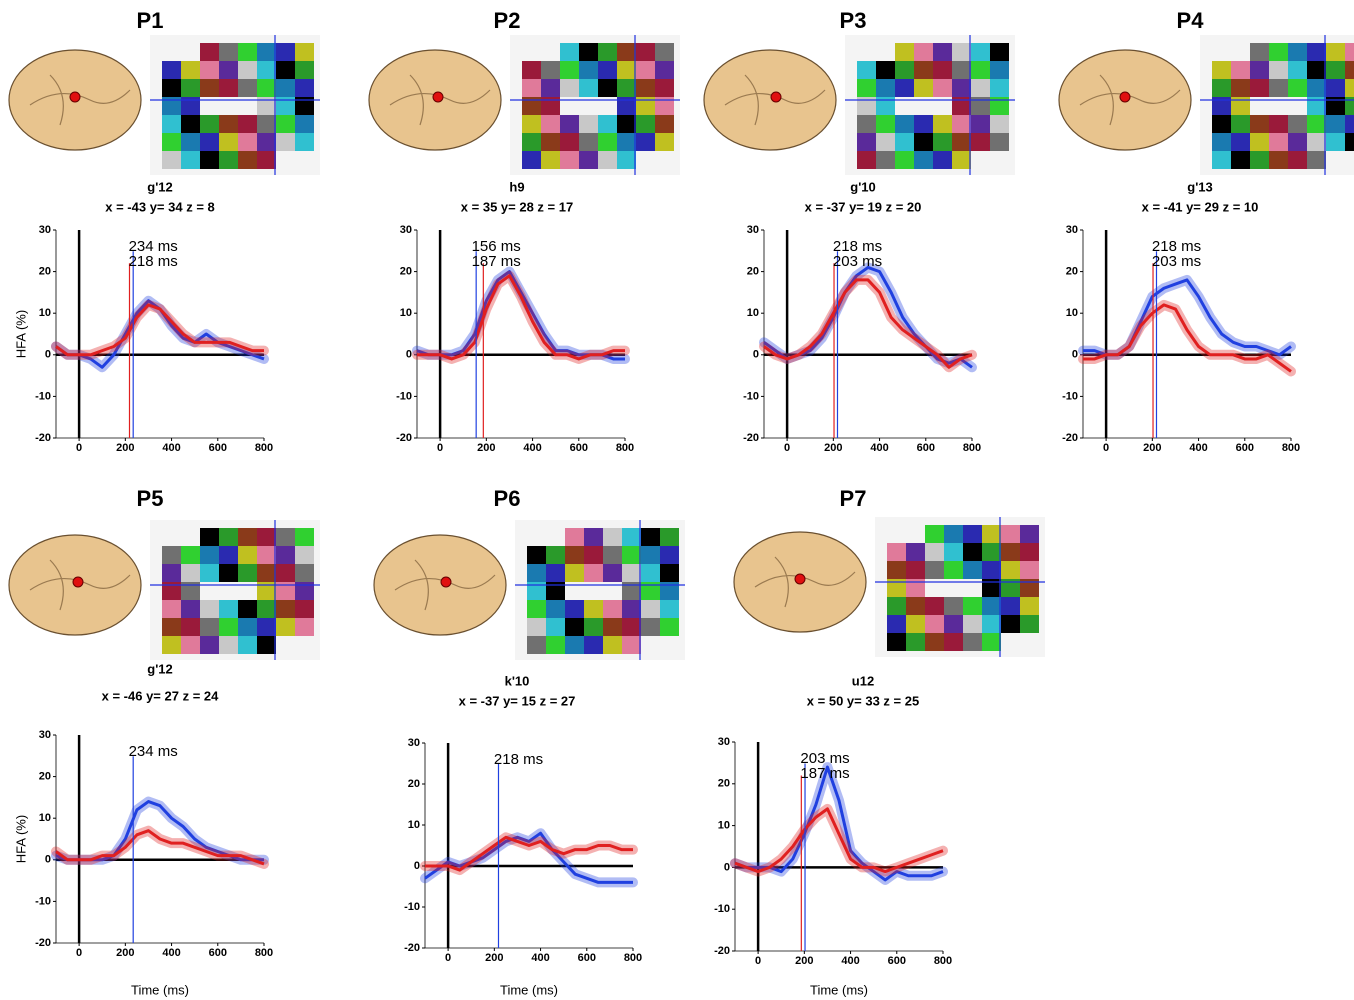 The height and width of the screenshot is (1000, 1354). What do you see at coordinates (20, 334) in the screenshot?
I see `y-axis-label: HFA (%)` at bounding box center [20, 334].